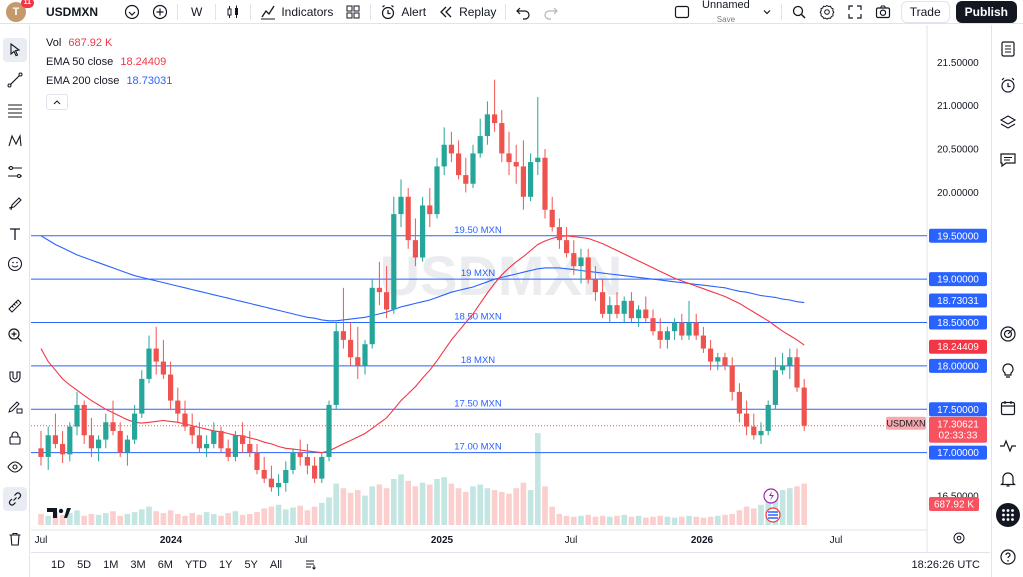 The width and height of the screenshot is (1023, 577). Describe the element at coordinates (138, 565) in the screenshot. I see `range-3m: 3M` at that location.